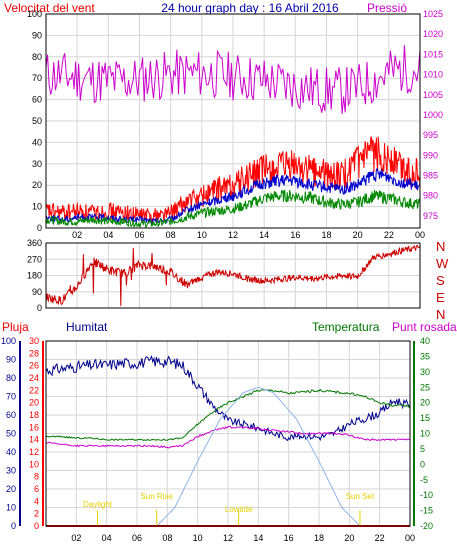 The height and width of the screenshot is (549, 457). Describe the element at coordinates (36, 514) in the screenshot. I see `rain-tick-label: 2` at that location.